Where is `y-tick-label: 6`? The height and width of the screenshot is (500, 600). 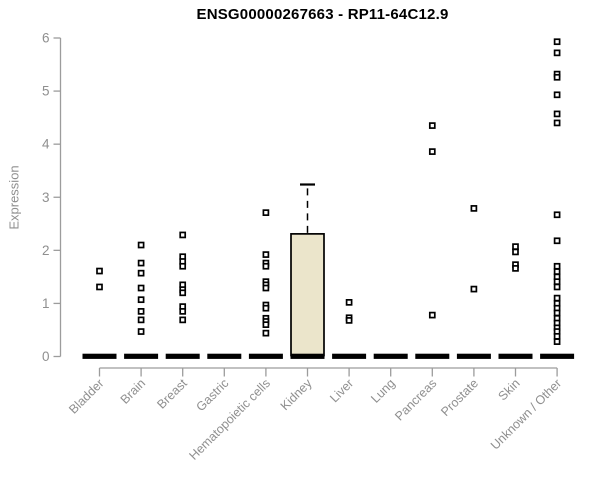
y-tick-label: 6 is located at coordinates (46, 38).